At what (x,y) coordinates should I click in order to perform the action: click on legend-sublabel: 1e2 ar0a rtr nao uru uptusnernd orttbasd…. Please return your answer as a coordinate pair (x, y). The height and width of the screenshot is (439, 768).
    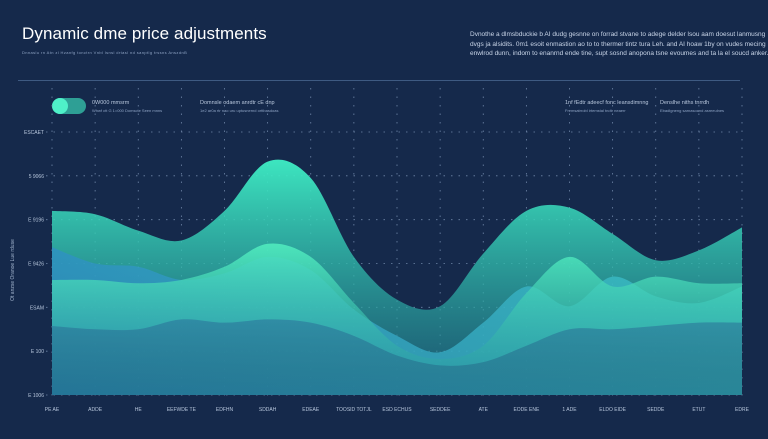
    Looking at the image, I should click on (239, 110).